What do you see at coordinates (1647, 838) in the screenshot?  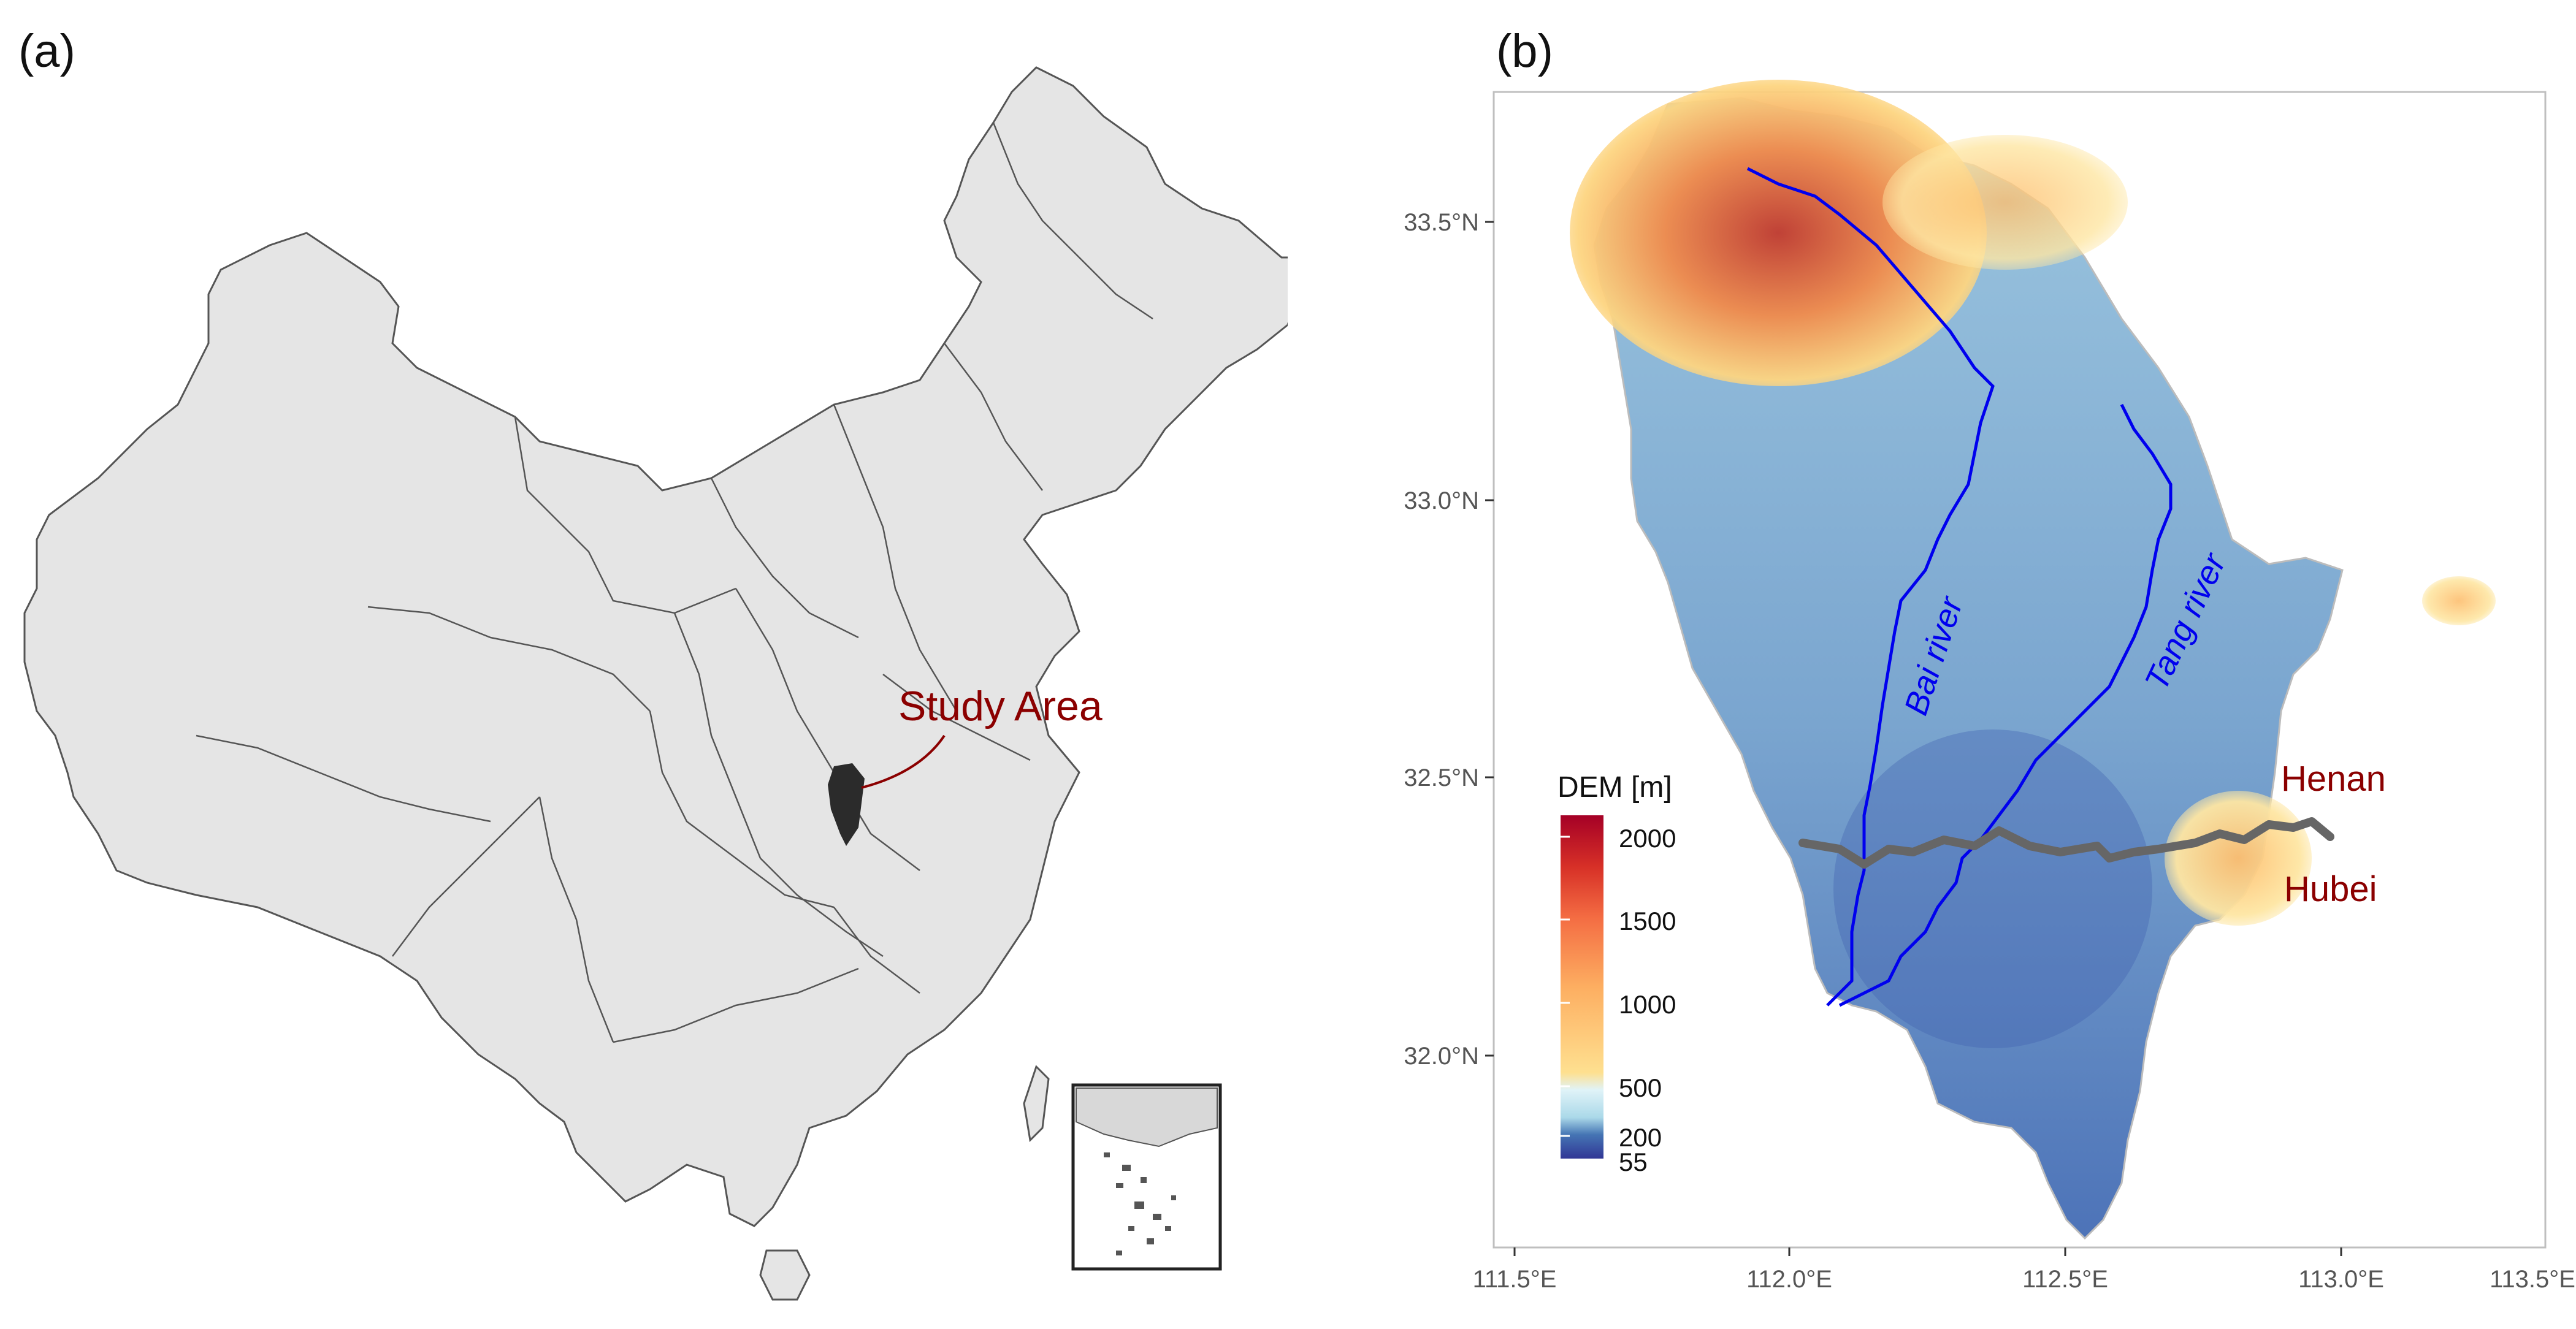 I see `legend-tick-2000: 2000` at bounding box center [1647, 838].